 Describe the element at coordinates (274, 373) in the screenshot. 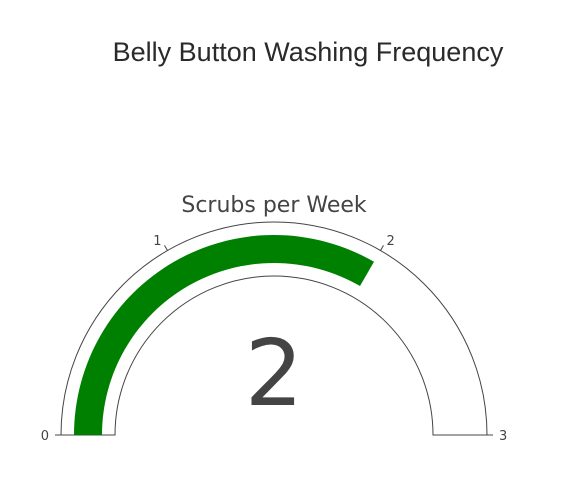

I see `gauge-value: 2` at that location.